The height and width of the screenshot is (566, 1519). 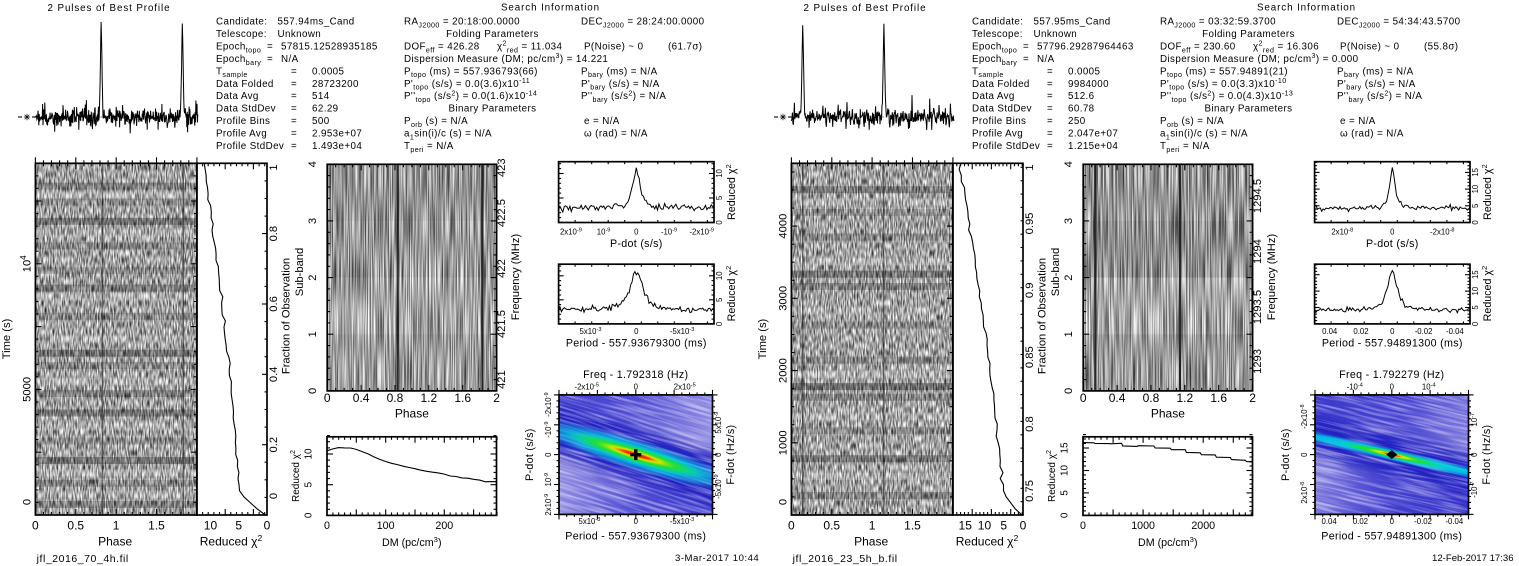 What do you see at coordinates (429, 147) in the screenshot?
I see `svg-text: Tperi = N/A` at bounding box center [429, 147].